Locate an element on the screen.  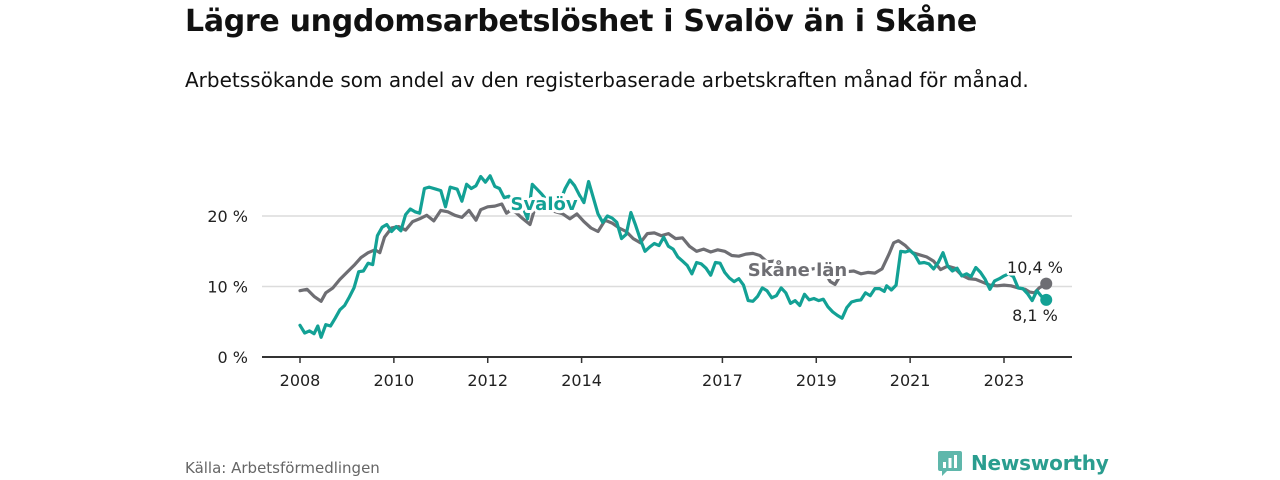
skane-line is located at coordinates (673, 252).